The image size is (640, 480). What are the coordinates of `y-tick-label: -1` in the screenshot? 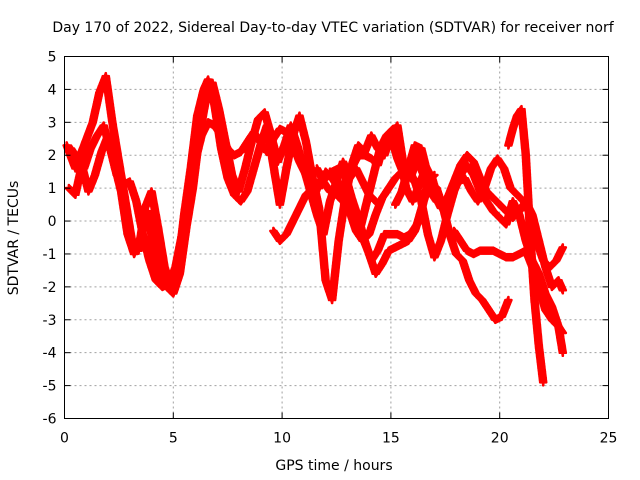 It's located at (50, 255).